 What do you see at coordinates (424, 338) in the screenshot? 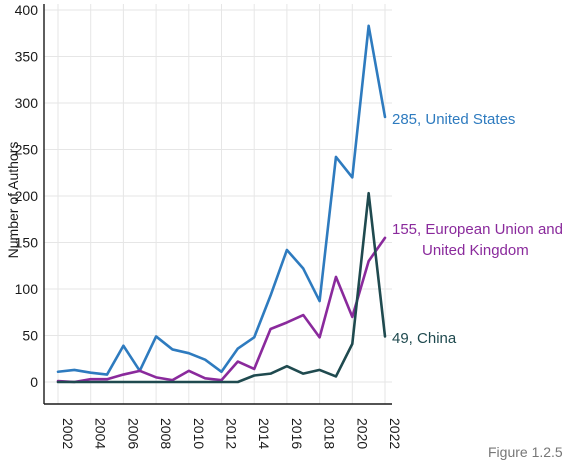
I see `series-end-label-china: 49, China` at bounding box center [424, 338].